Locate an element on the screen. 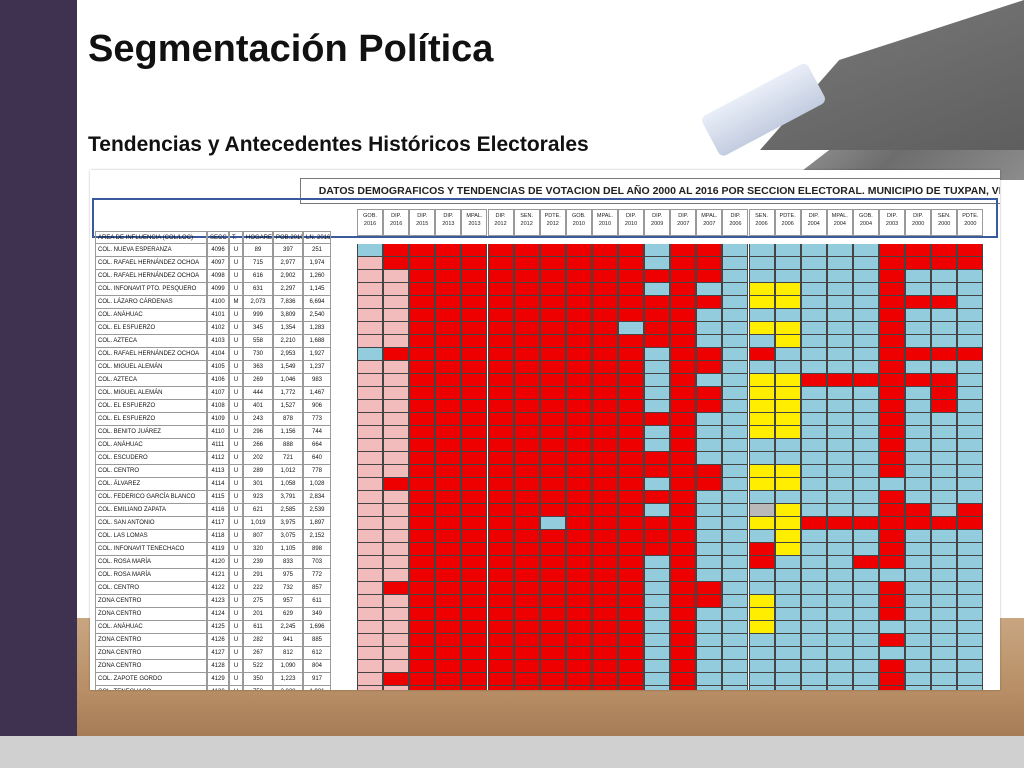 Image resolution: width=1024 pixels, height=768 pixels. election-header-type: GOB. is located at coordinates (866, 216).